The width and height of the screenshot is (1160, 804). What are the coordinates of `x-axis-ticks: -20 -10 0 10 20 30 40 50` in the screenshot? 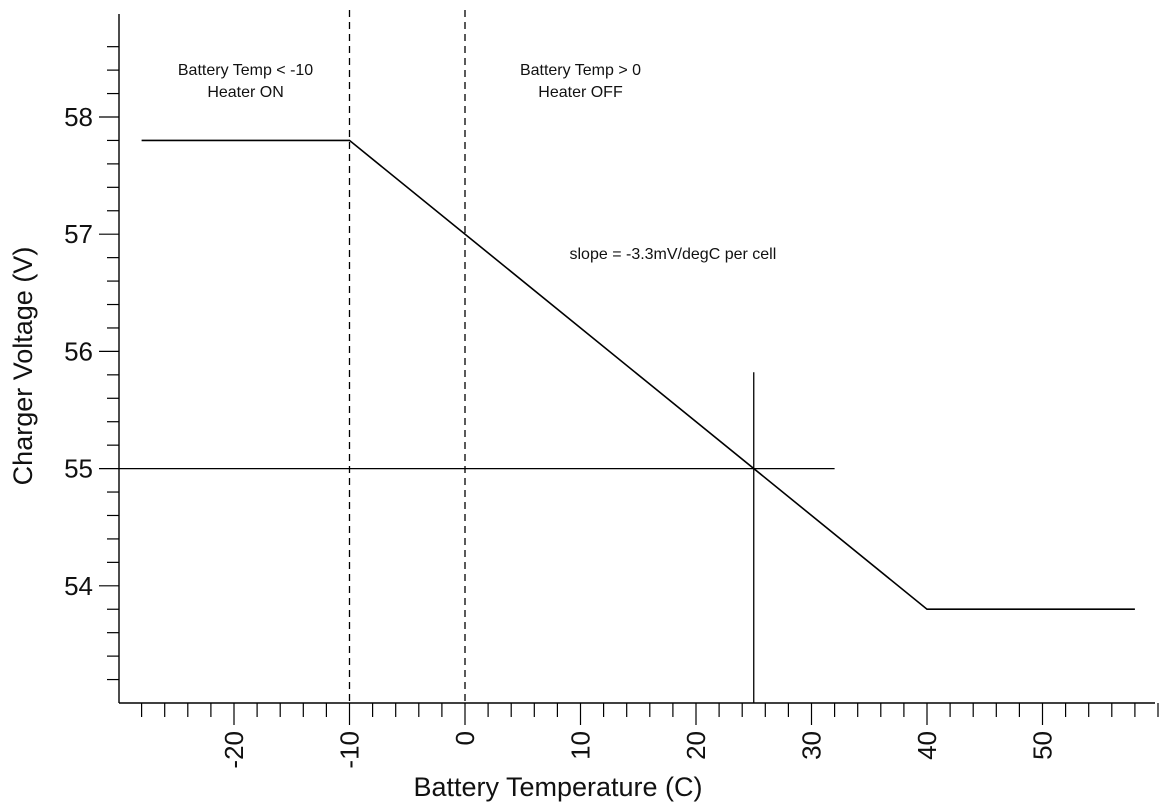 It's located at (650, 736).